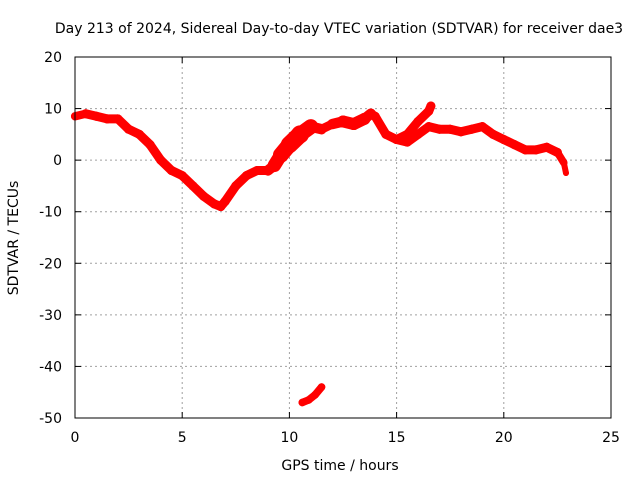 The image size is (640, 480). Describe the element at coordinates (182, 438) in the screenshot. I see `x-tick-label: 5` at that location.